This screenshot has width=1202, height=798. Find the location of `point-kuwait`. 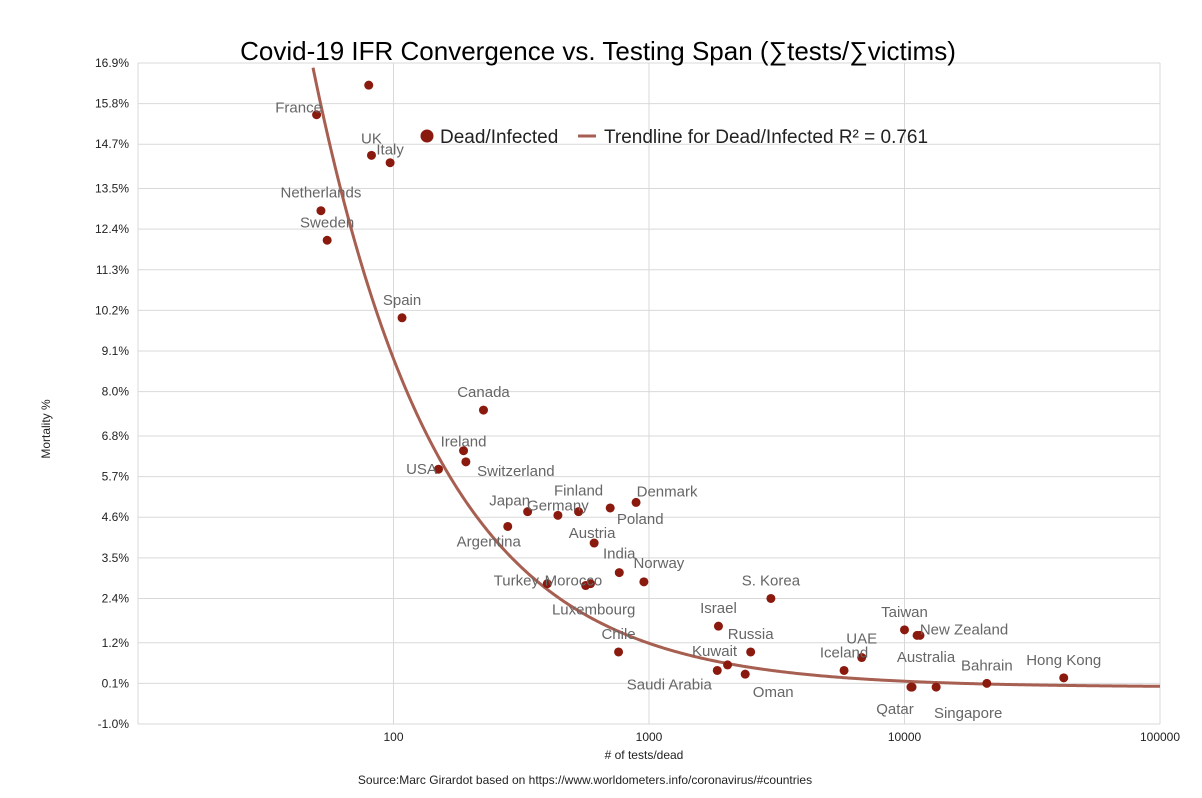

point-kuwait is located at coordinates (728, 665).